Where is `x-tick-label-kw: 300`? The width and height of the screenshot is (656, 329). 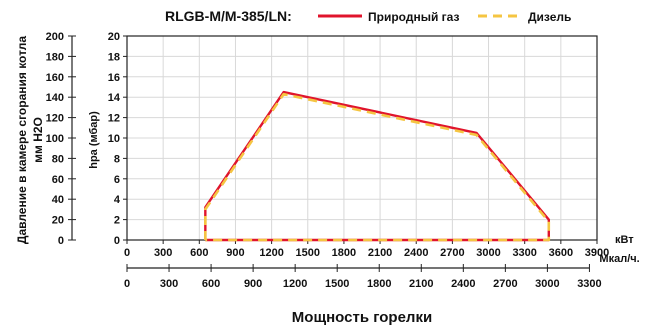
x-tick-label-kw: 300 is located at coordinates (163, 253).